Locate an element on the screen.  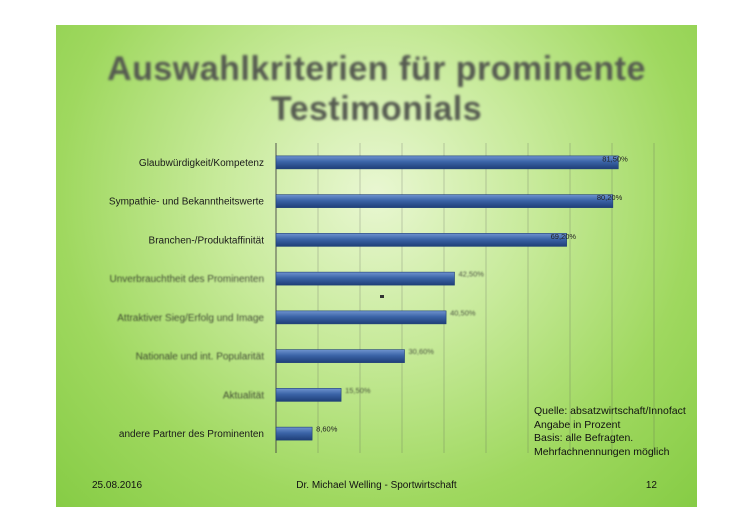
category-label: Aktualität is located at coordinates (243, 395).